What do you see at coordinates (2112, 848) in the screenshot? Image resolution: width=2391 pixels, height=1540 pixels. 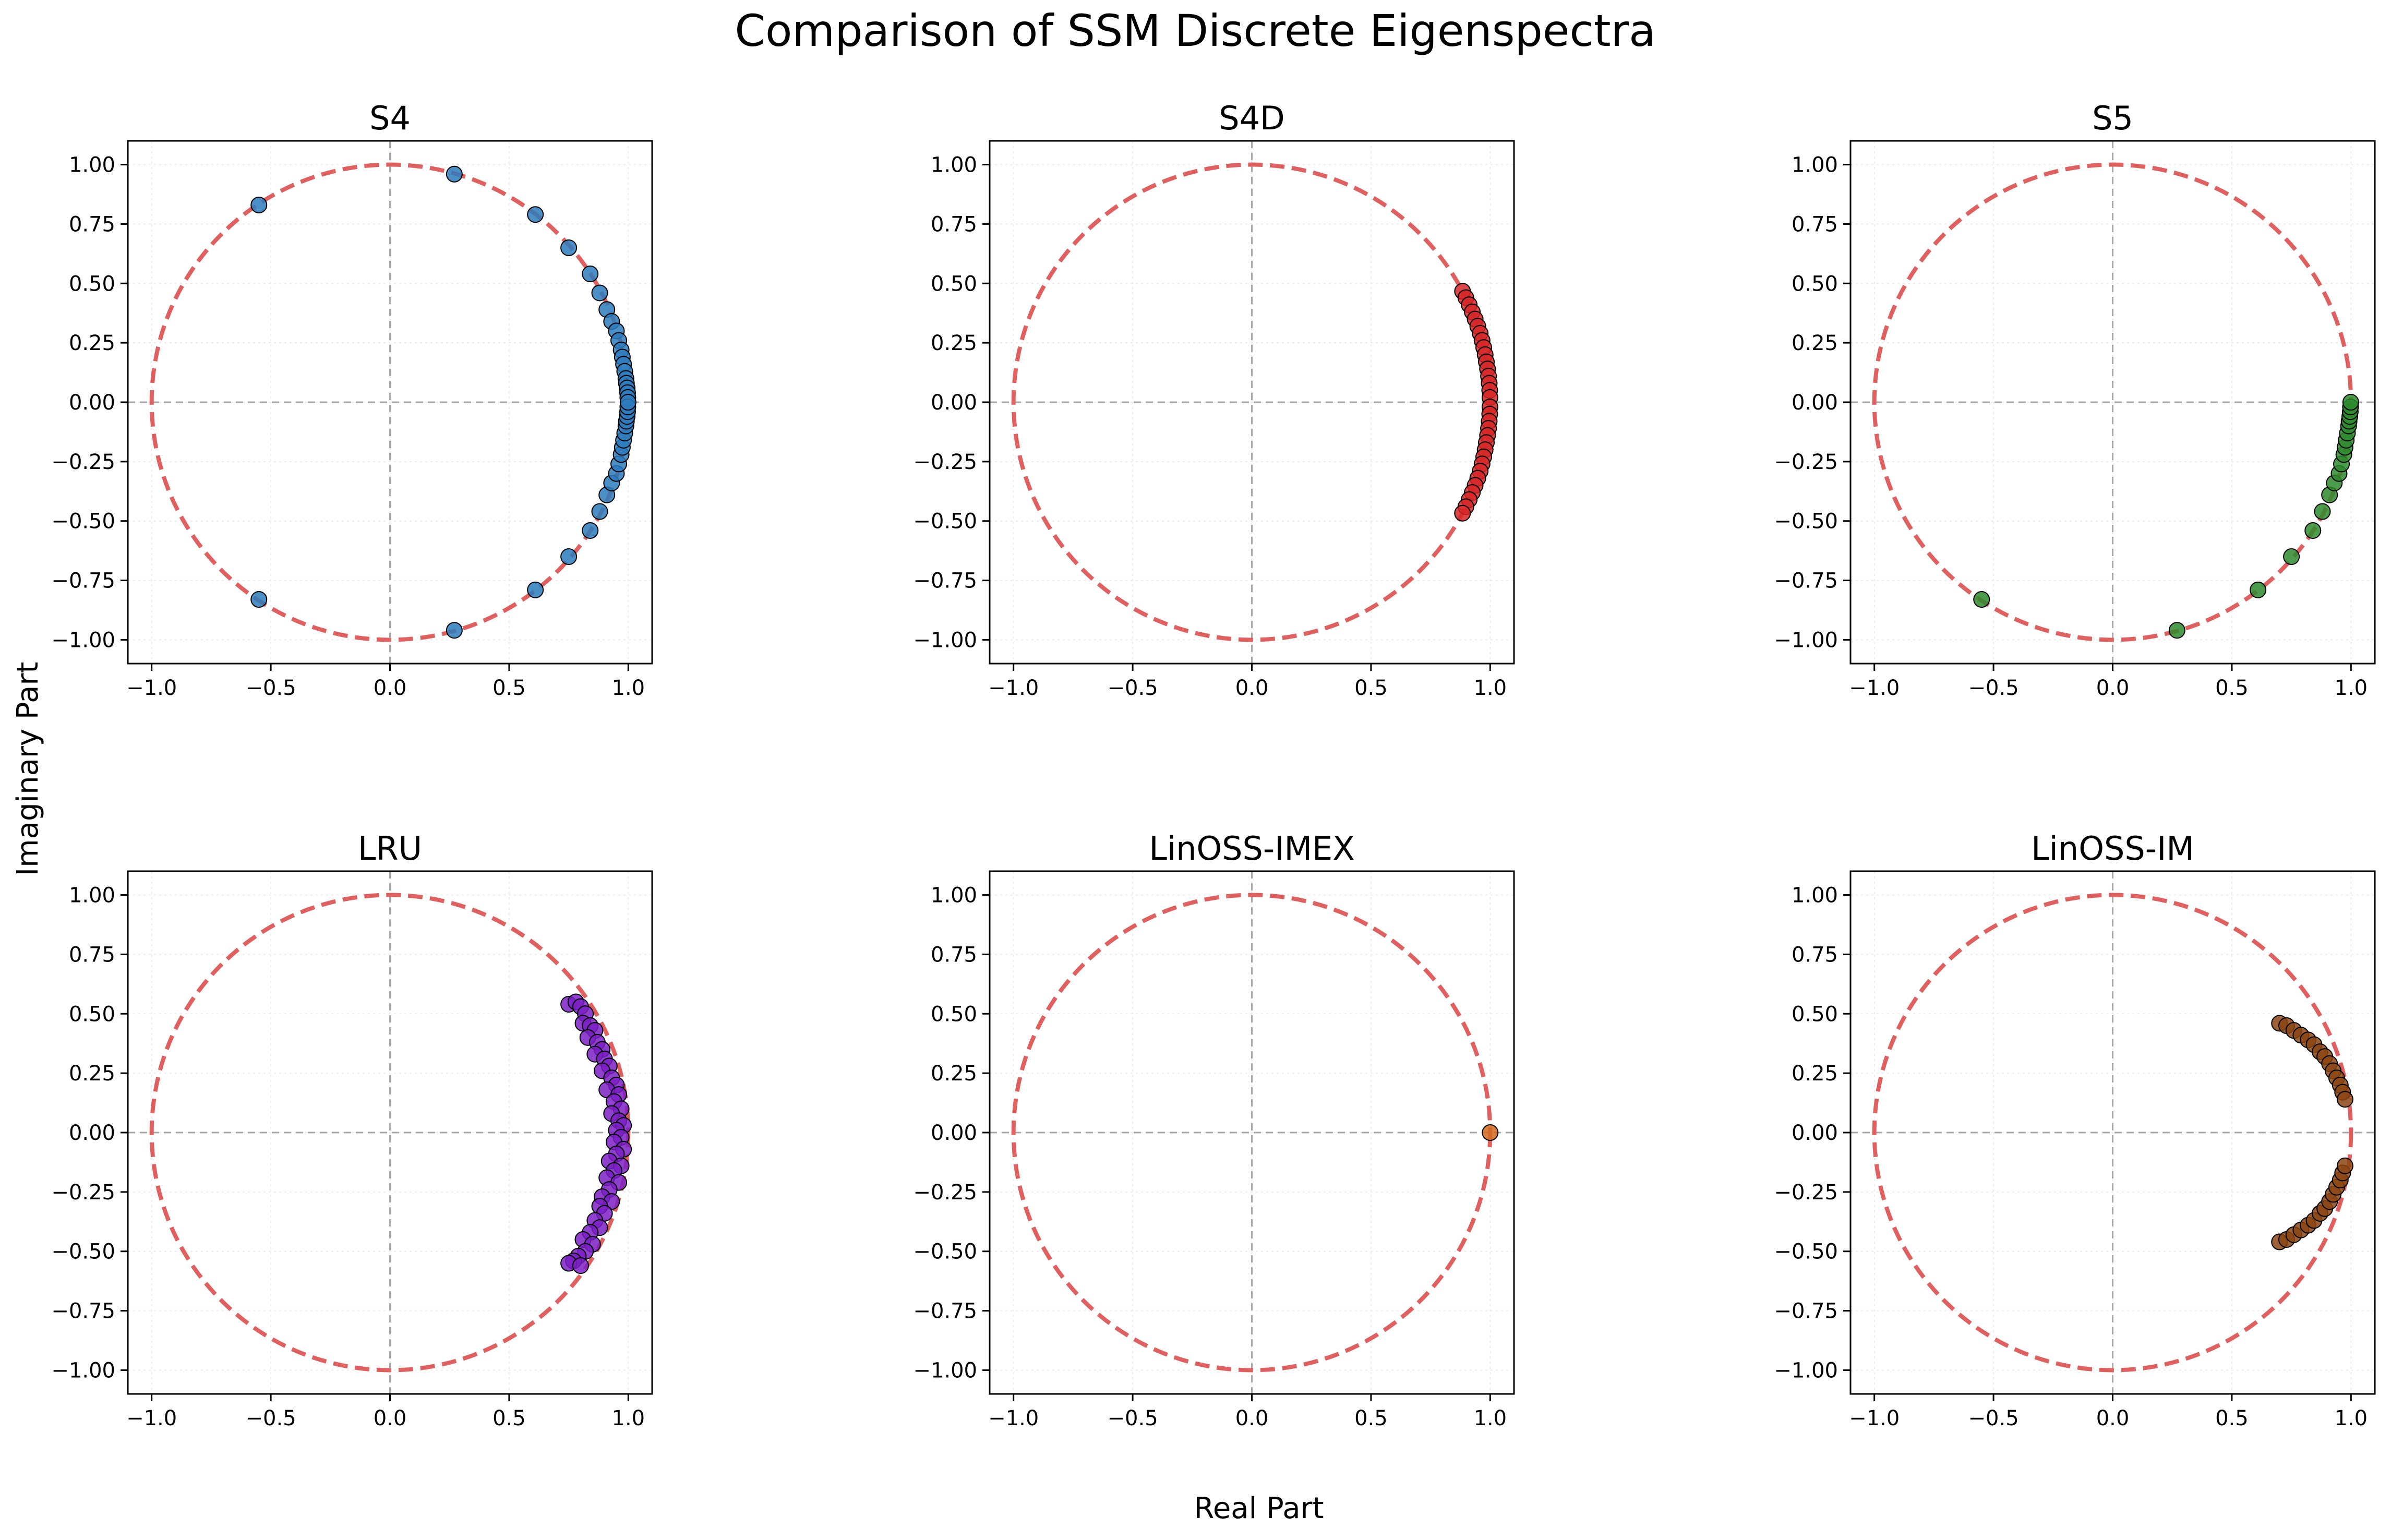 I see `subplot-title: LinOSS-IM` at bounding box center [2112, 848].